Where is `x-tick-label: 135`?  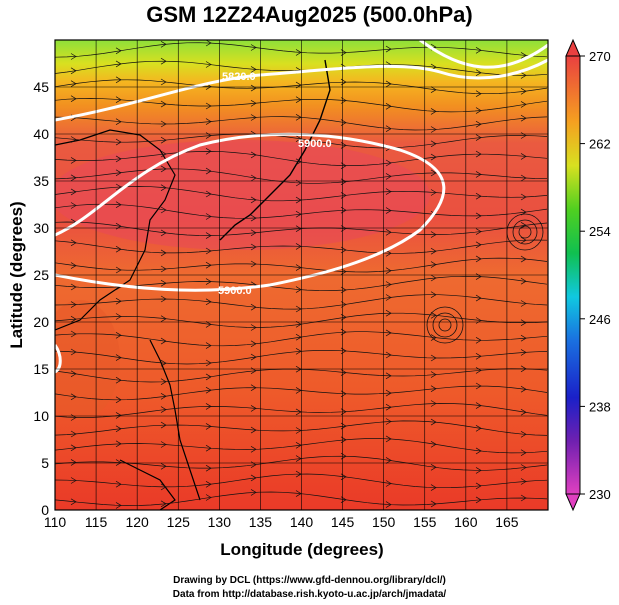 x-tick-label: 135 is located at coordinates (261, 522).